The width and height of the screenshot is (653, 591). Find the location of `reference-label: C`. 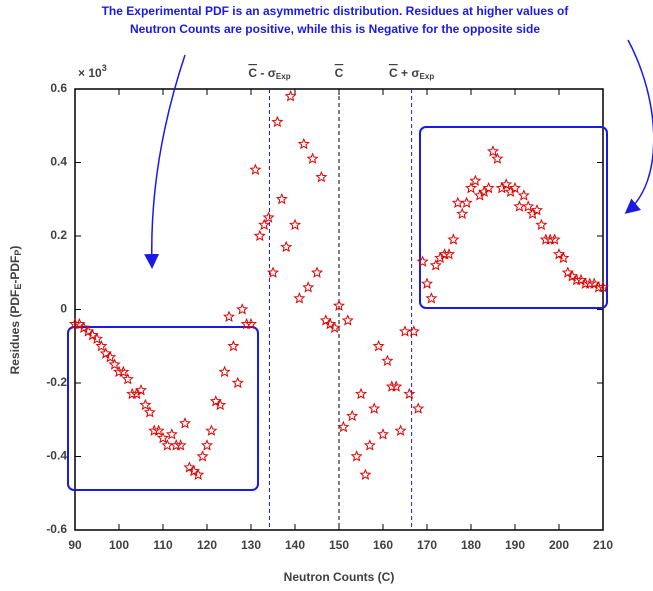

reference-label: C is located at coordinates (339, 73).